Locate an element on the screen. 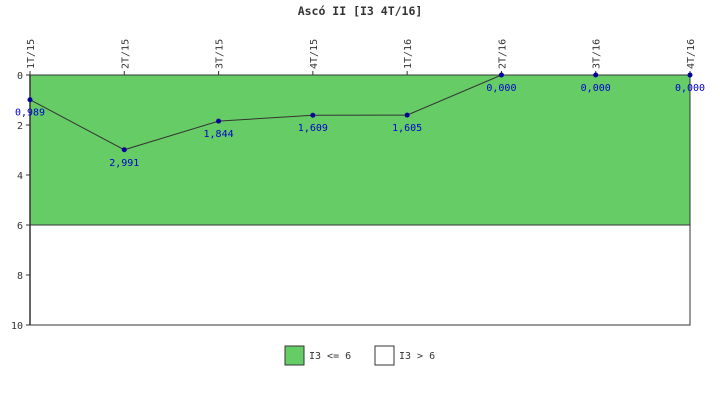 The height and width of the screenshot is (400, 720). x-tick-label-5: 2T/16 is located at coordinates (502, 54).